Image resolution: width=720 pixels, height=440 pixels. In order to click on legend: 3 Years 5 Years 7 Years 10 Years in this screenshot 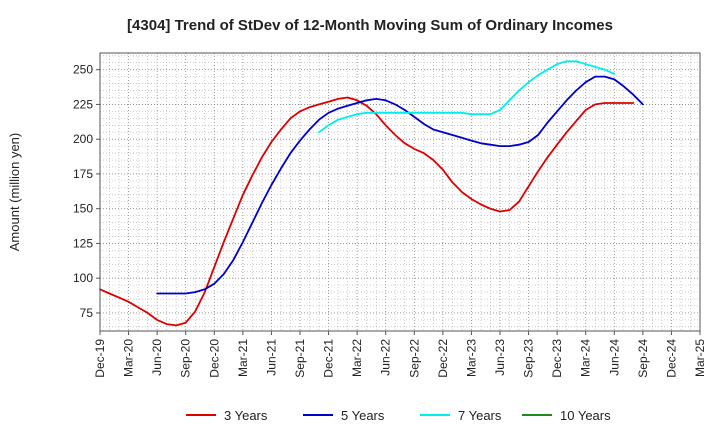, I will do `click(398, 415)`.